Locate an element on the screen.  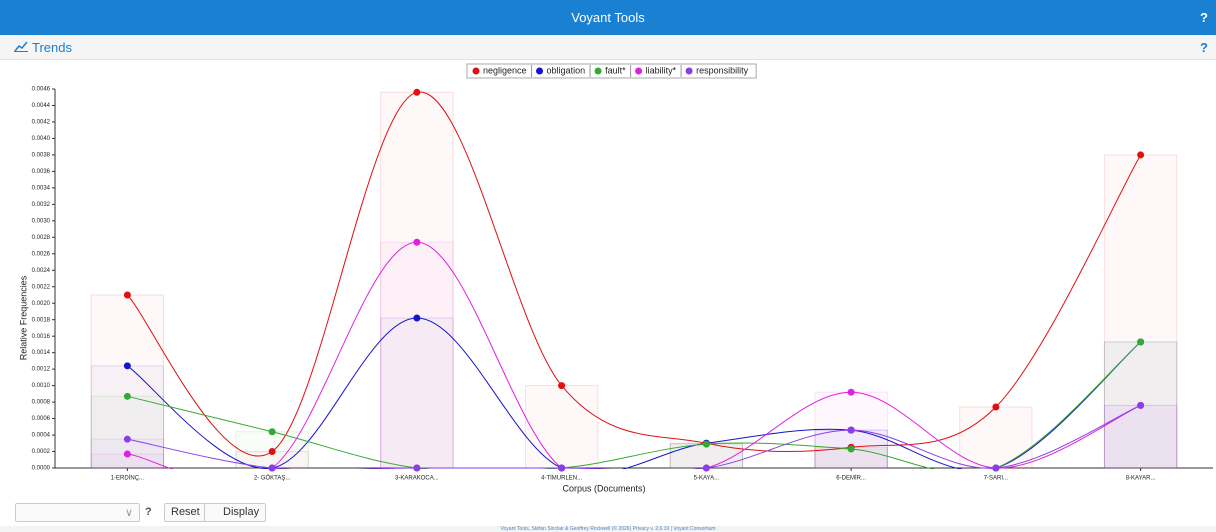
display-label: Display is located at coordinates (241, 512).